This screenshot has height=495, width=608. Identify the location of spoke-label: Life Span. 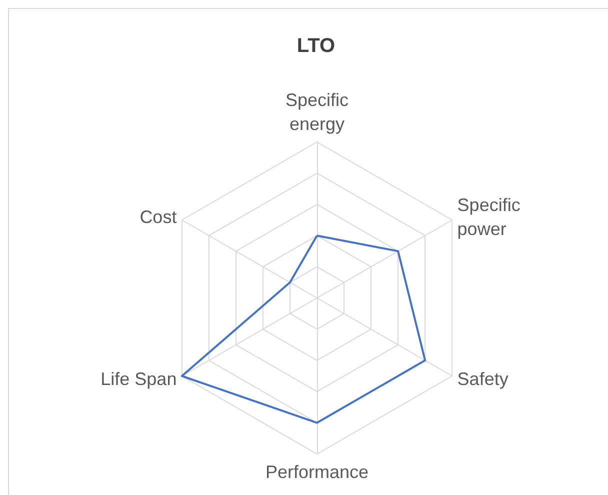
(138, 379).